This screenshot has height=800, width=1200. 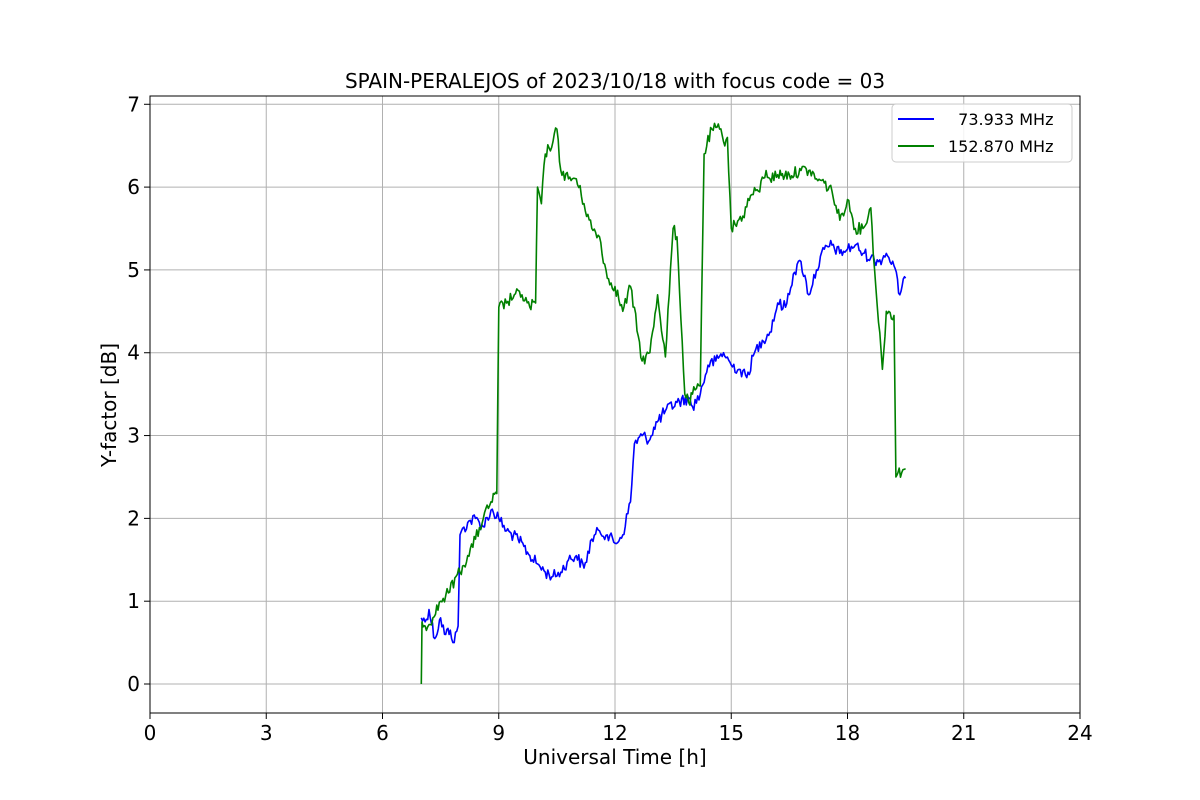 What do you see at coordinates (614, 757) in the screenshot?
I see `x-axis-label: Universal Time [h]` at bounding box center [614, 757].